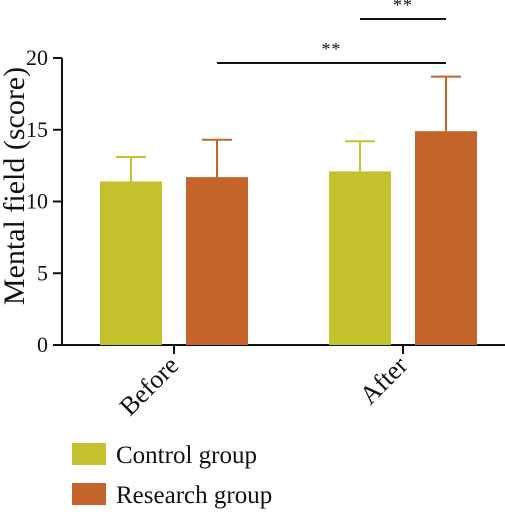 The width and height of the screenshot is (505, 515). I want to click on x-tick-label: Before, so click(149, 386).